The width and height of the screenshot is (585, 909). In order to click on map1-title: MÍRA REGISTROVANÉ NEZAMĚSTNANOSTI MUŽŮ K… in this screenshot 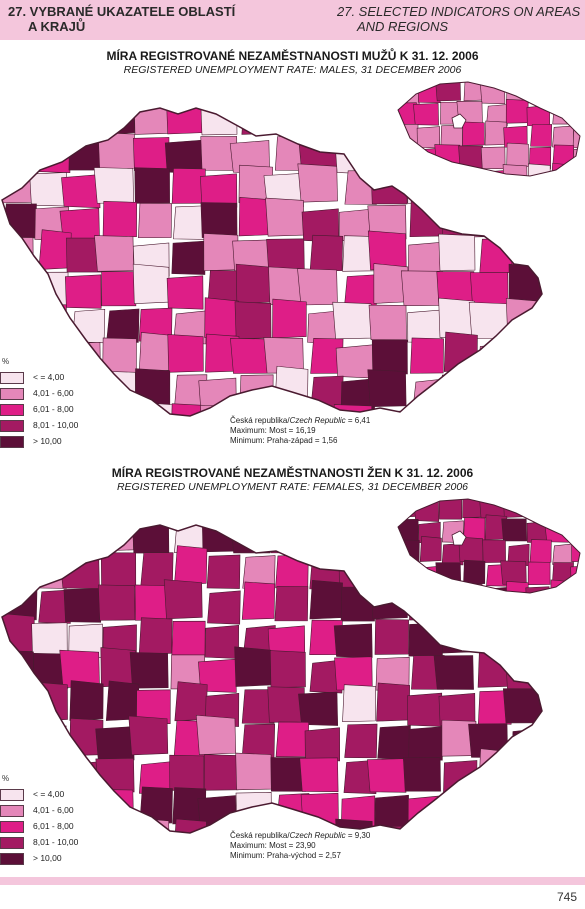, I will do `click(292, 56)`.